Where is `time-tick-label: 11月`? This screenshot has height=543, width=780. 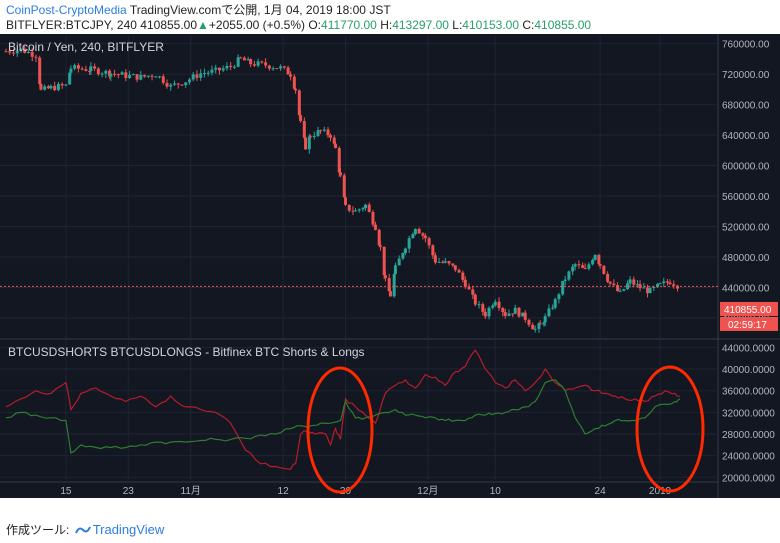 time-tick-label: 11月 is located at coordinates (191, 491).